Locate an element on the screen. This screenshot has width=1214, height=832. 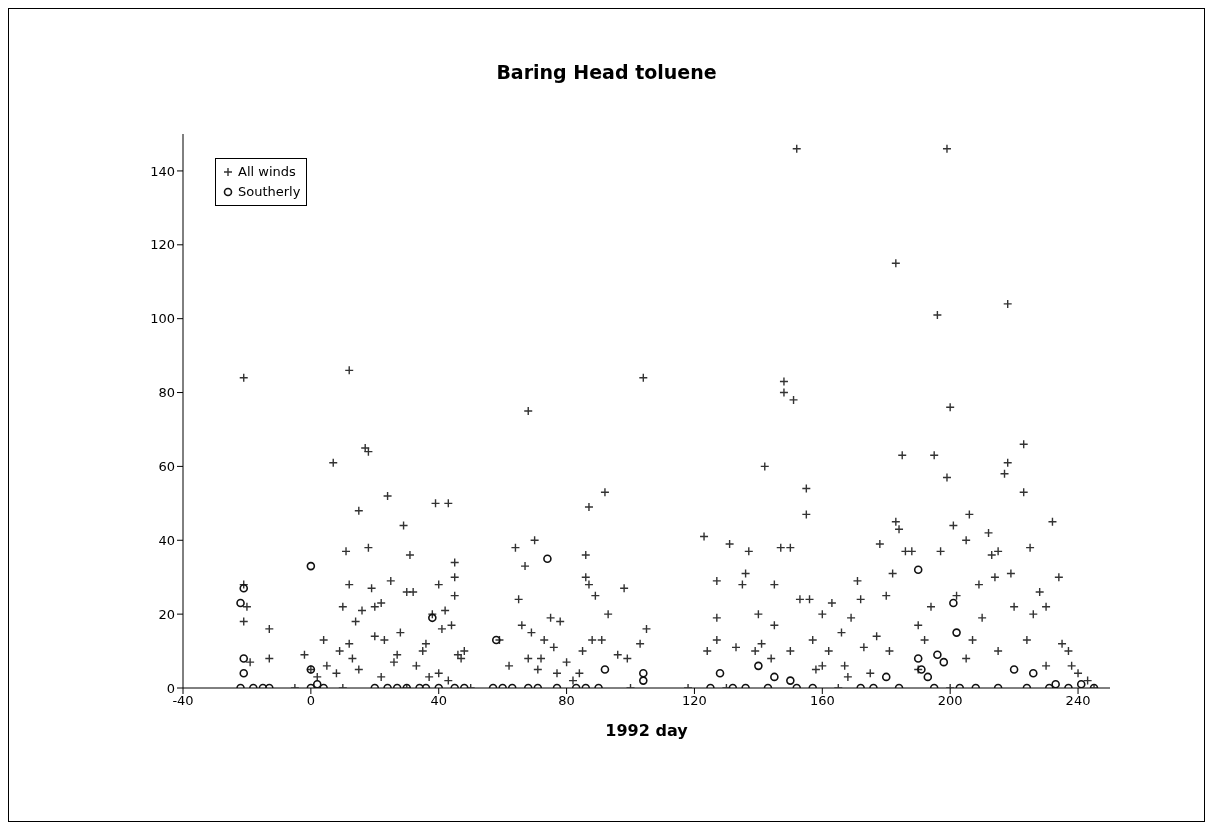
x-tick-label: 0 is located at coordinates (310, 701).